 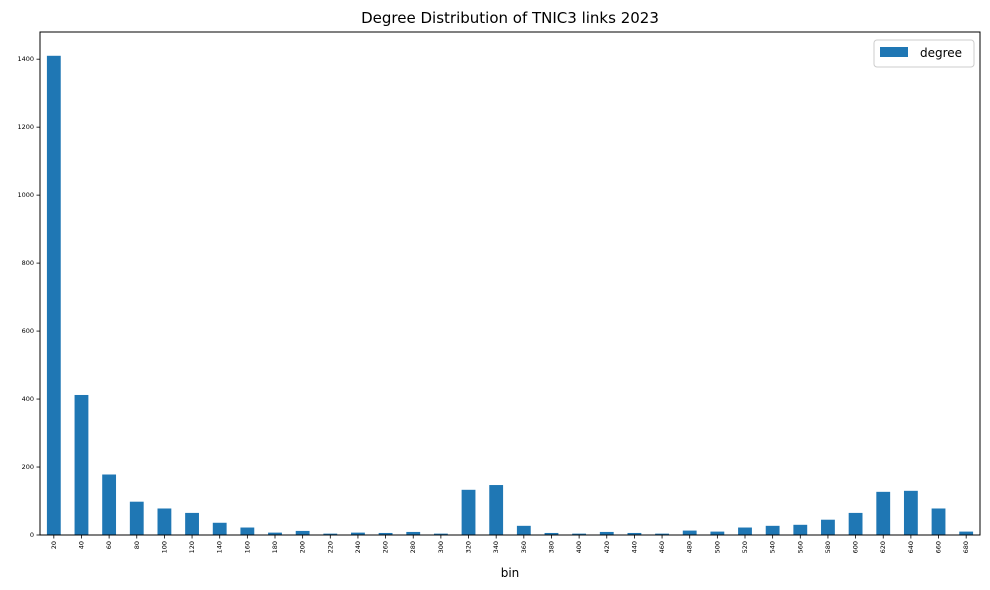 What do you see at coordinates (579, 547) in the screenshot?
I see `x-tick-label-400: 400` at bounding box center [579, 547].